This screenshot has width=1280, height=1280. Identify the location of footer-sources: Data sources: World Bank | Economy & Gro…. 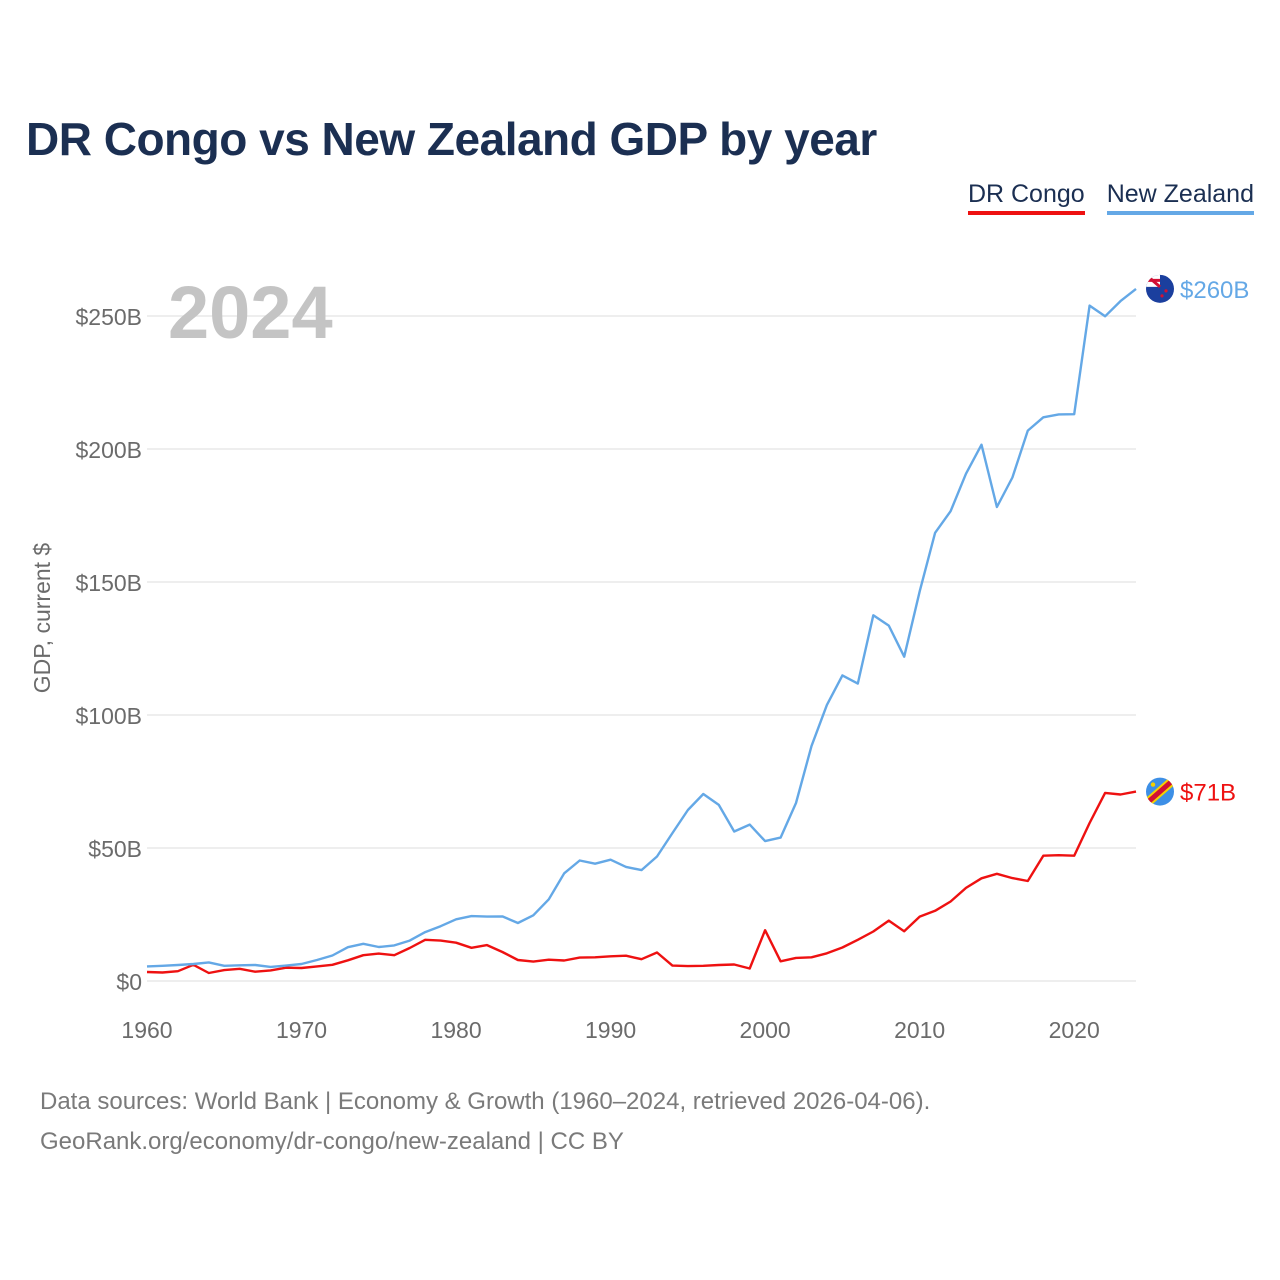
(485, 1101).